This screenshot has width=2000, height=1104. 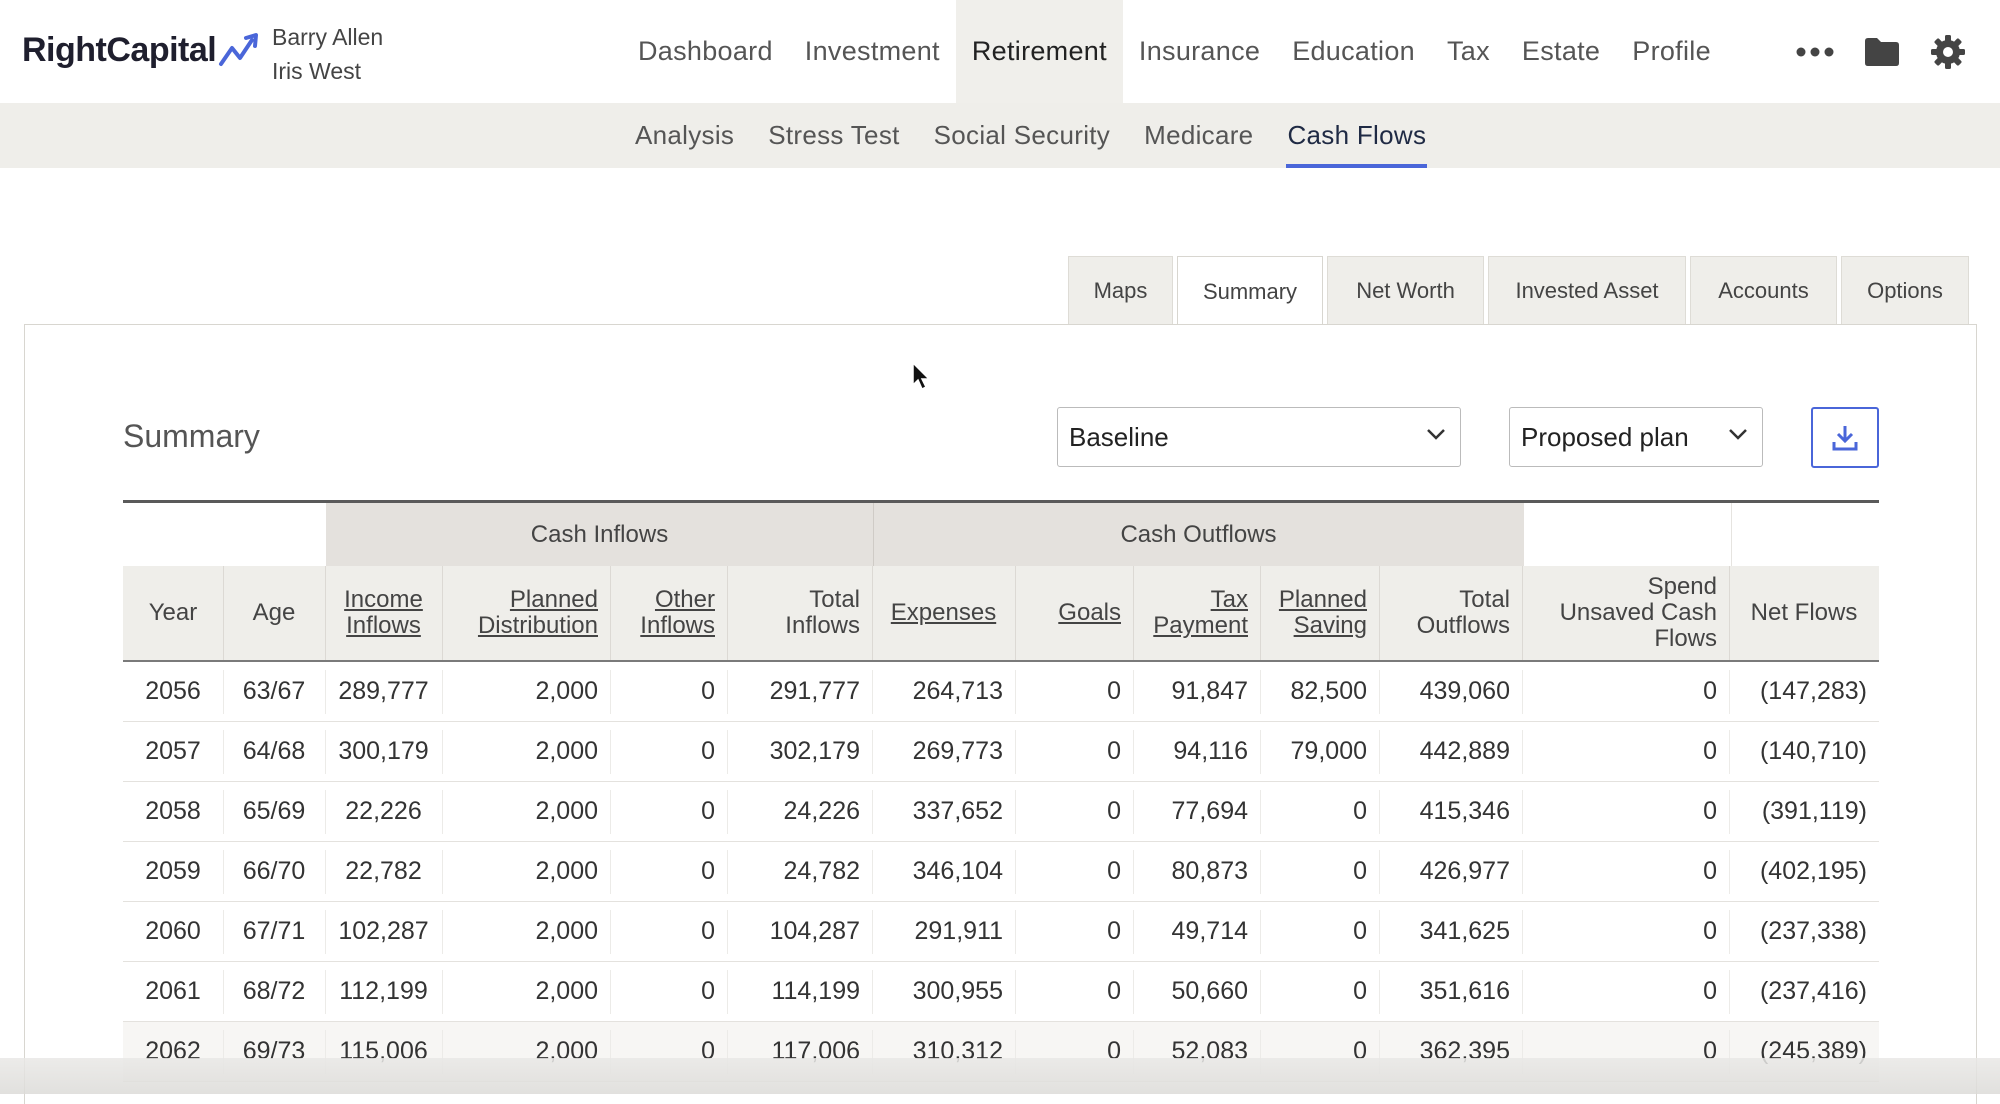 I want to click on column-header: Expenses, so click(x=943, y=613).